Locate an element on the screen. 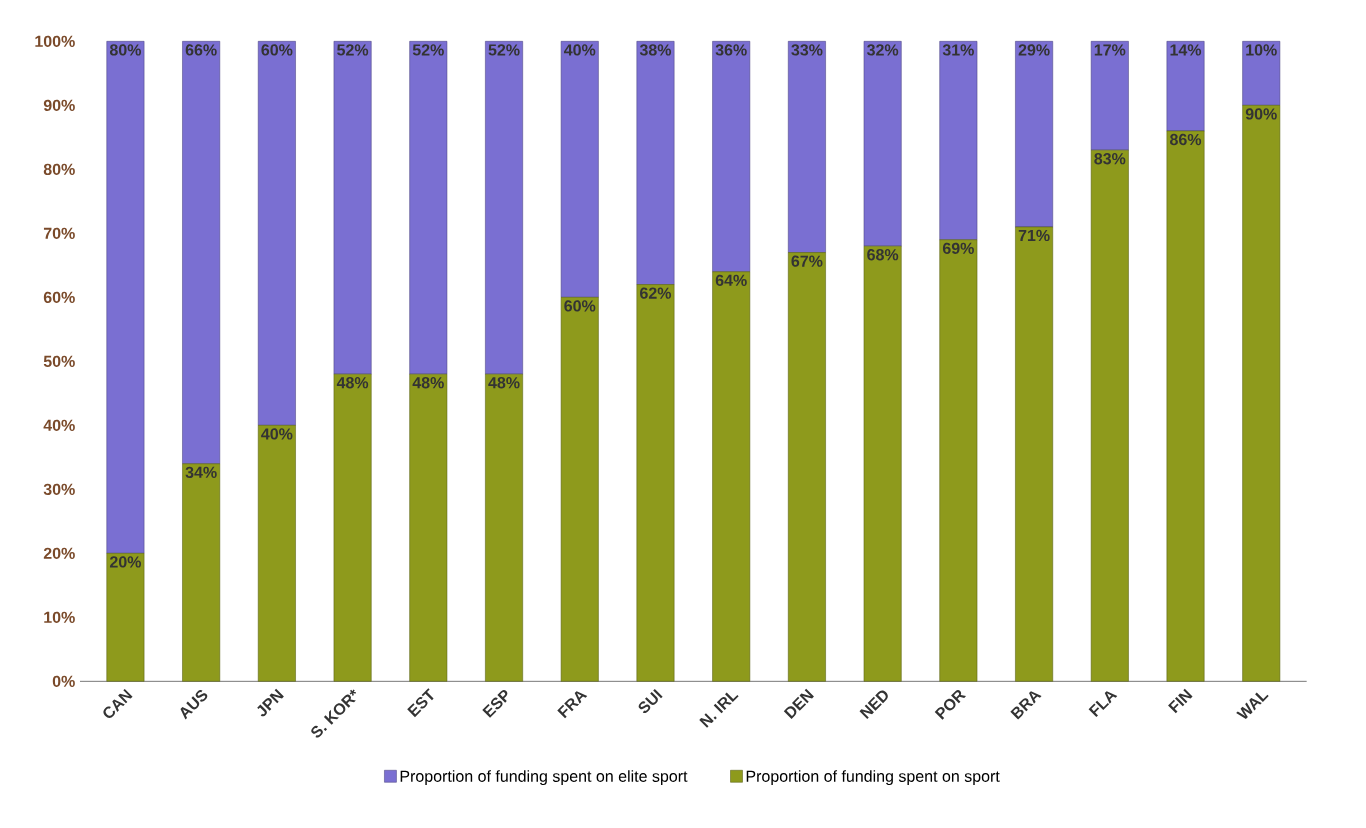  x-tick-label: N. IRL is located at coordinates (719, 710).